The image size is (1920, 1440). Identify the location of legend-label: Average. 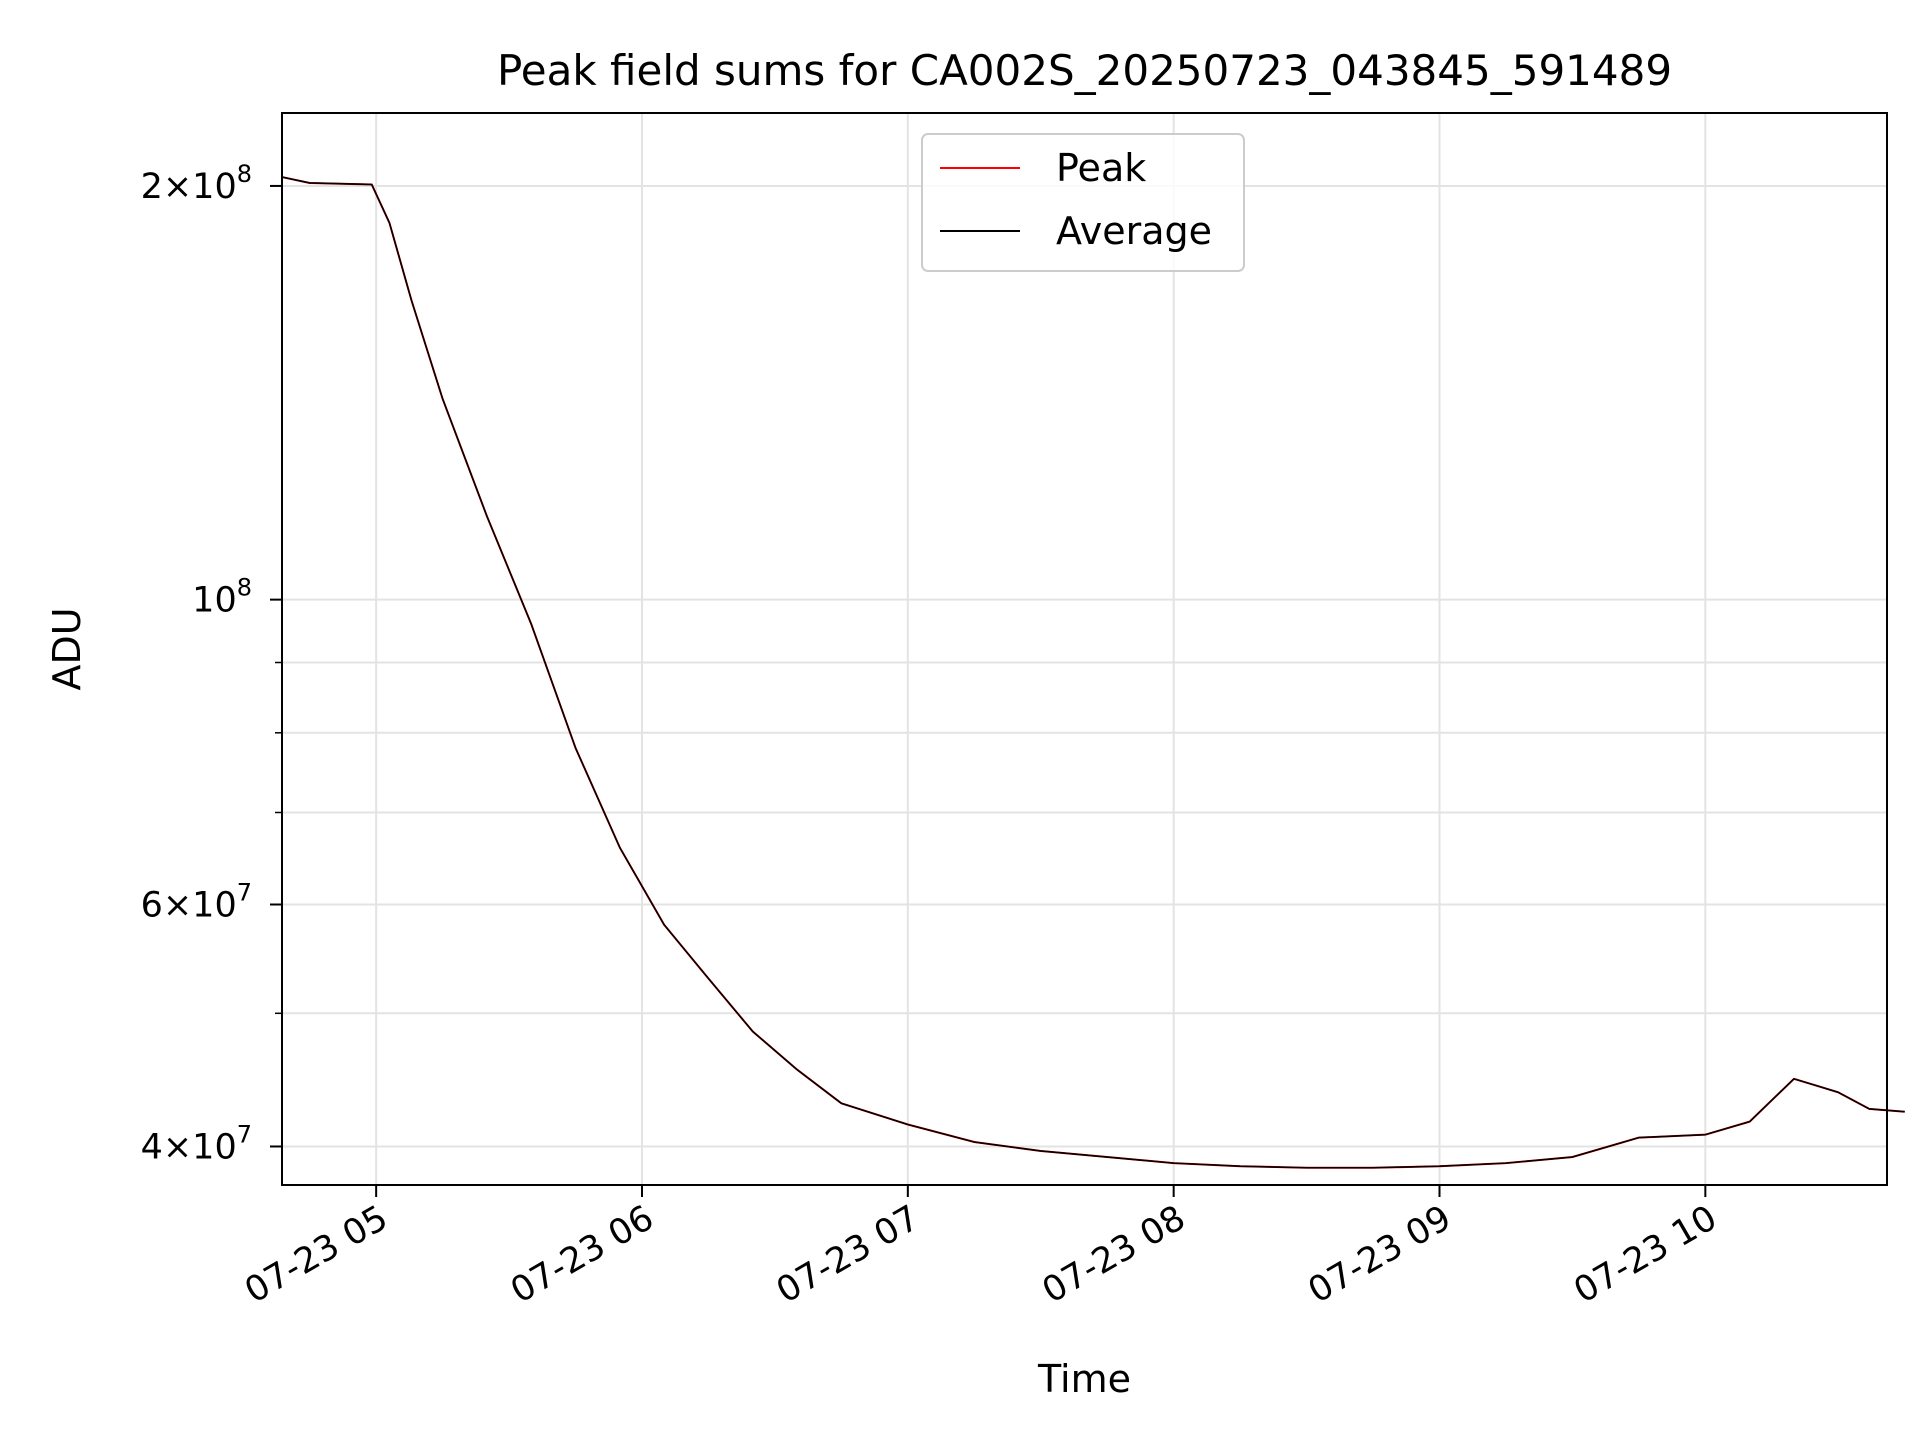
(1134, 231).